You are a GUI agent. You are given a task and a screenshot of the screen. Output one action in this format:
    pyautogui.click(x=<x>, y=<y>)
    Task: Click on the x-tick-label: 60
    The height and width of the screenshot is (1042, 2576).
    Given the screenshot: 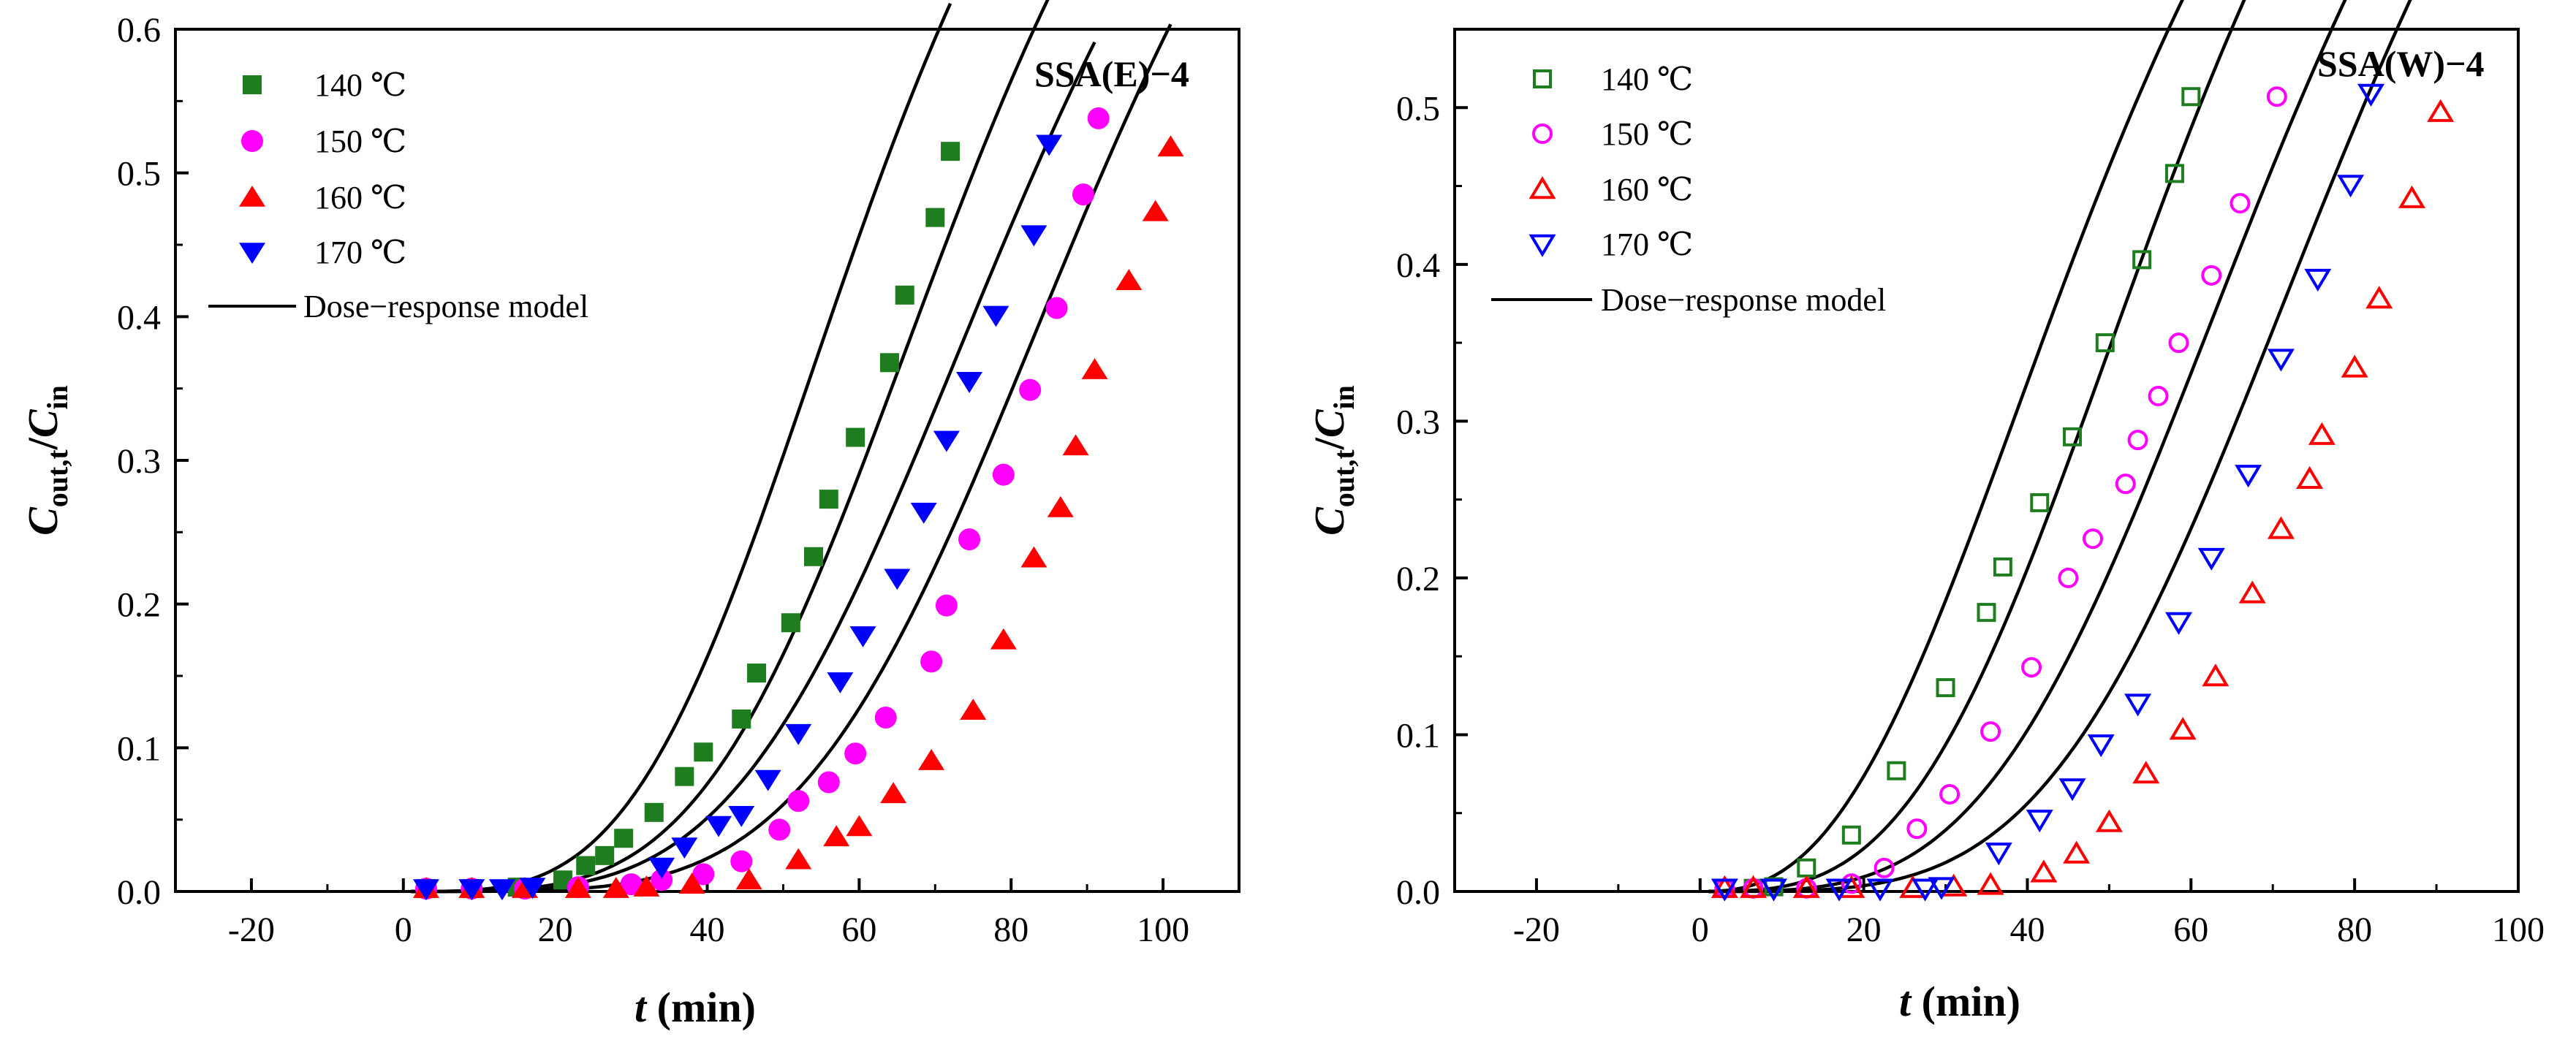 What is the action you would take?
    pyautogui.click(x=2190, y=929)
    